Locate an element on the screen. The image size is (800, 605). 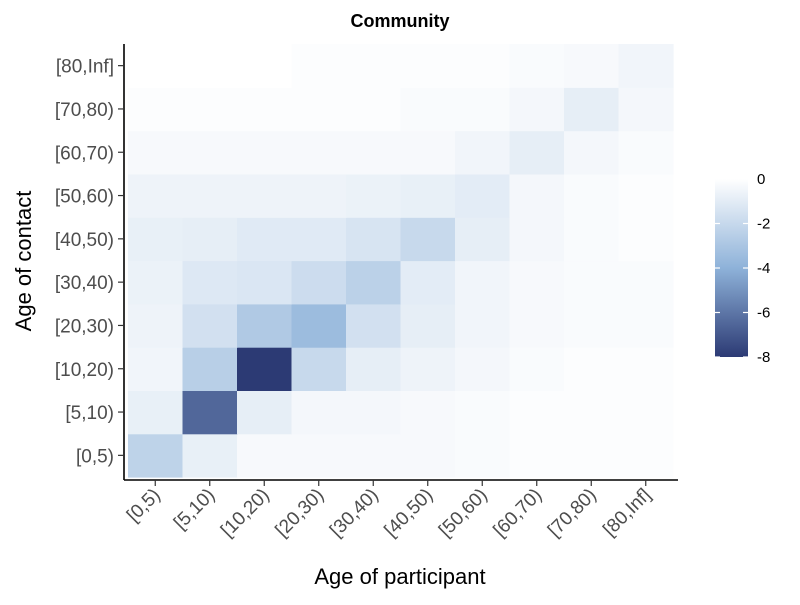
y-tick-label: [70,80) is located at coordinates (84, 110).